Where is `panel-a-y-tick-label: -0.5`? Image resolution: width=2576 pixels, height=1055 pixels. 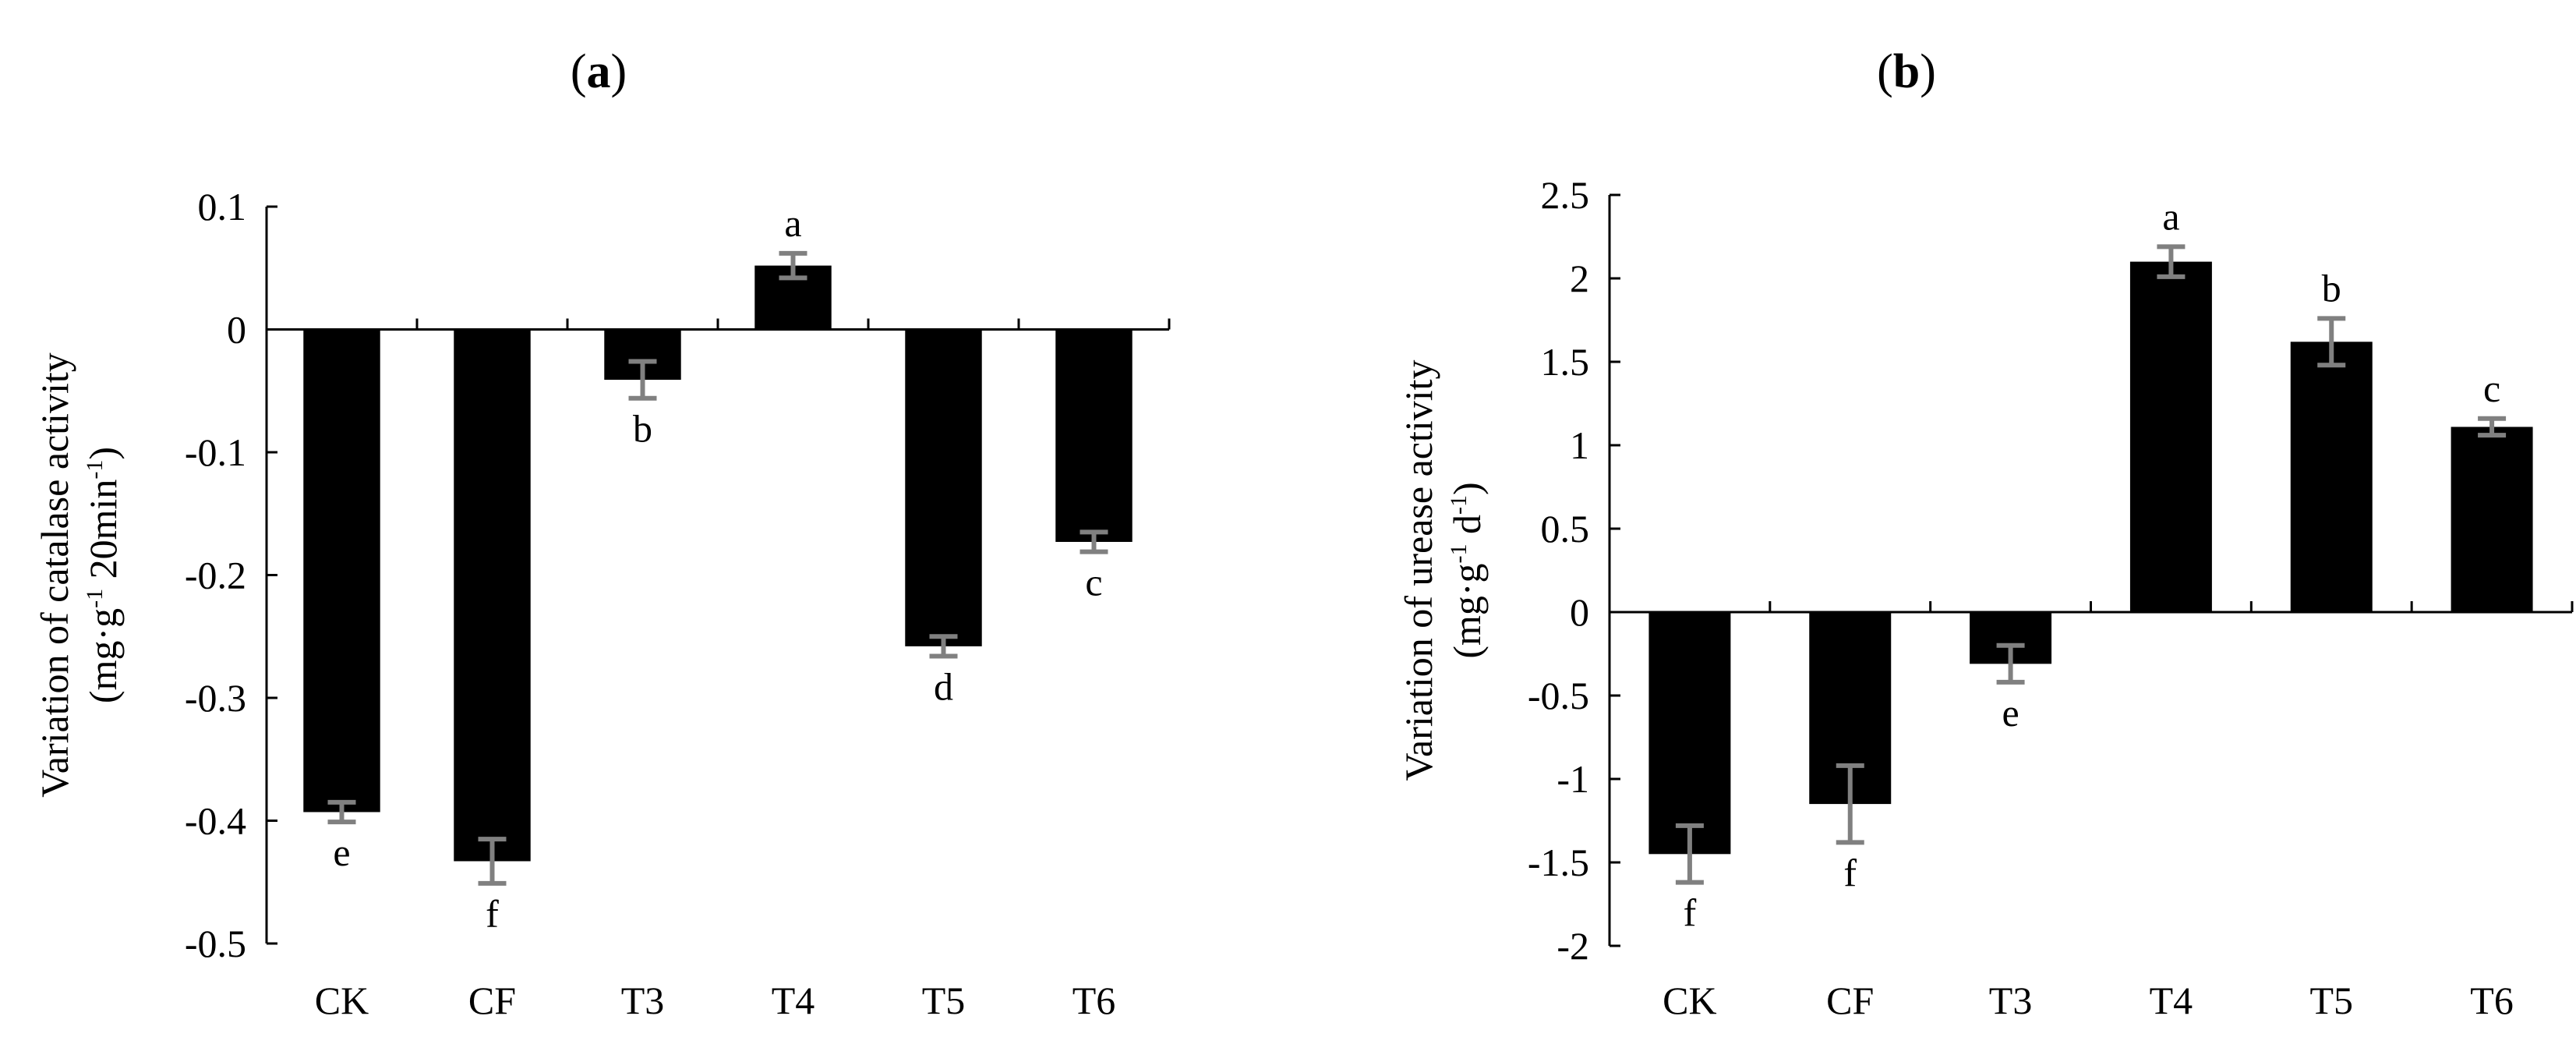
panel-a-y-tick-label: -0.5 is located at coordinates (215, 943).